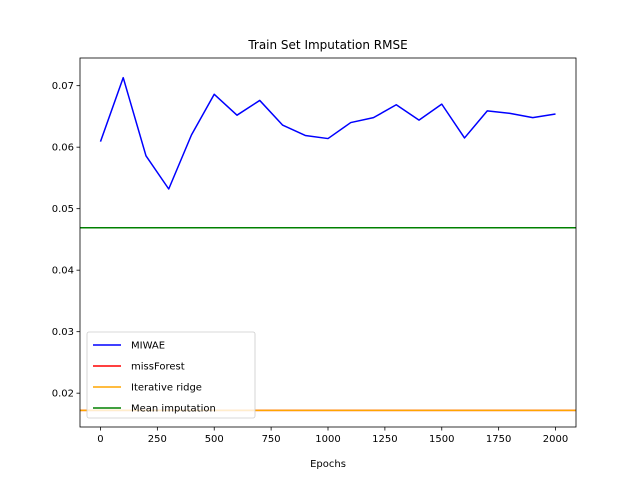  Describe the element at coordinates (63, 394) in the screenshot. I see `y-tick-label: 0.02` at that location.